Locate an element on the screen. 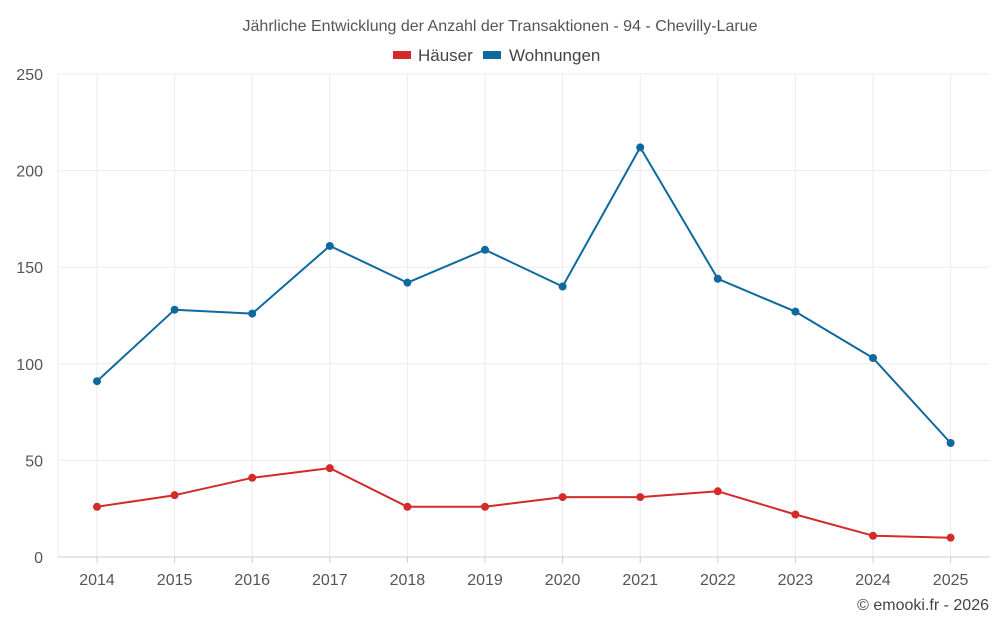  legend-label: Häuser is located at coordinates (445, 55).